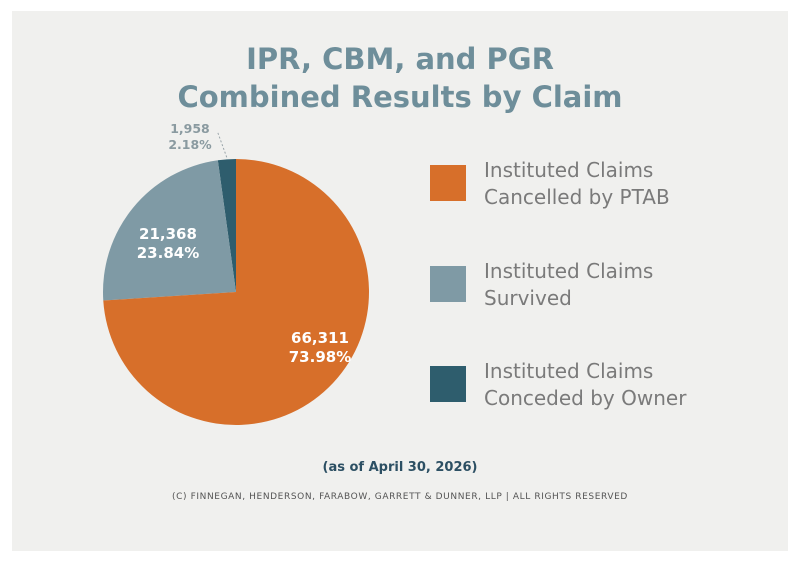  What do you see at coordinates (577, 197) in the screenshot?
I see `legend-label-cancelled-line-2: Cancelled by PTAB` at bounding box center [577, 197].